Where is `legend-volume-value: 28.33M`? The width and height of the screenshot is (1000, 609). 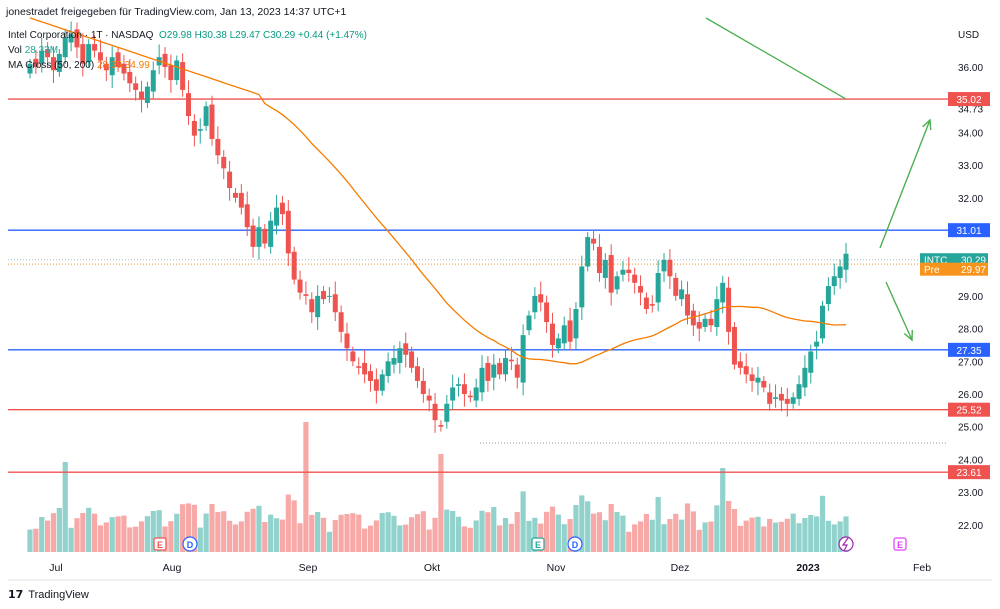
legend-volume-value: 28.33M is located at coordinates (41, 50).